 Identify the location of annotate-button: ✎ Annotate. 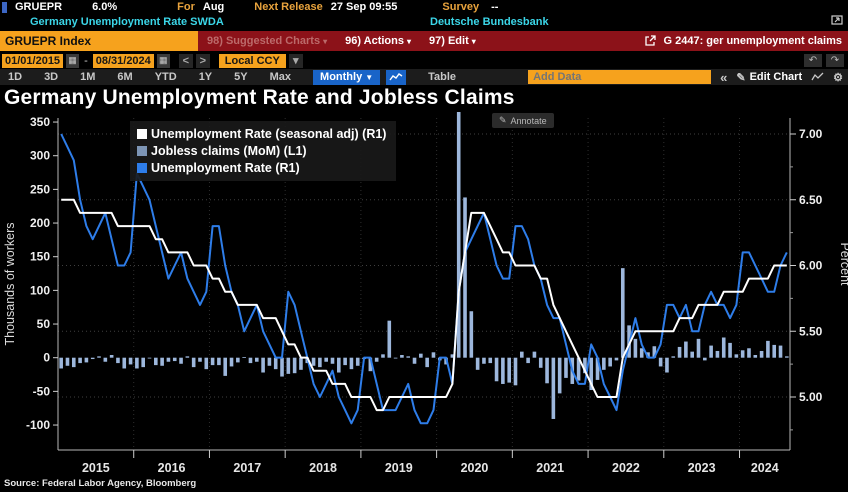
(523, 120).